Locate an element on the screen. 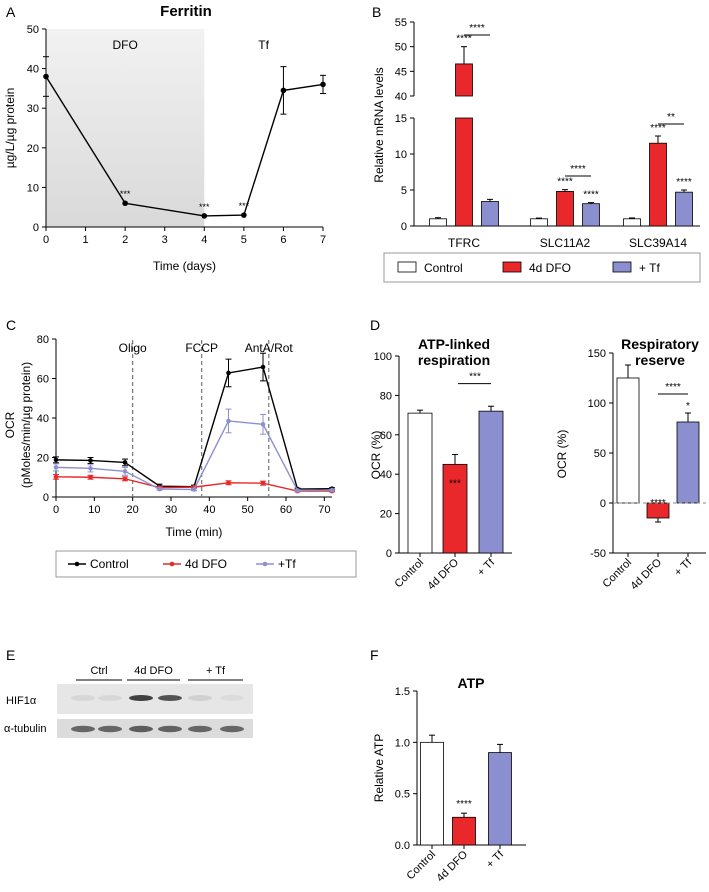 This screenshot has height=892, width=709. y-tick-label: 5 is located at coordinates (404, 191).